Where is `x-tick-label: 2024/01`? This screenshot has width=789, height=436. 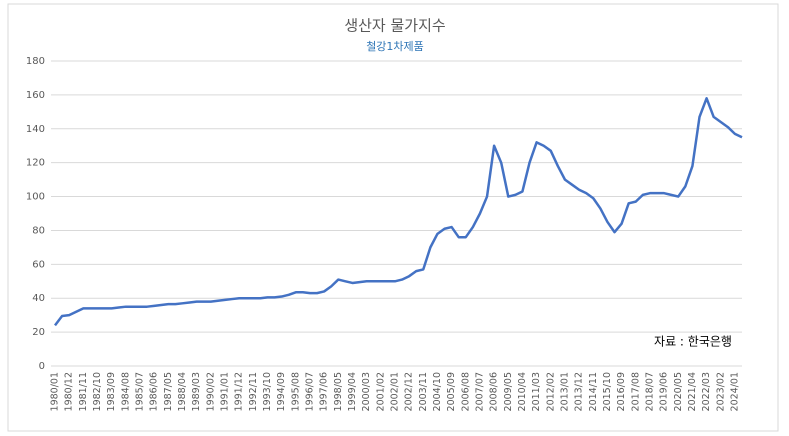
x-tick-label: 2024/01 is located at coordinates (734, 391).